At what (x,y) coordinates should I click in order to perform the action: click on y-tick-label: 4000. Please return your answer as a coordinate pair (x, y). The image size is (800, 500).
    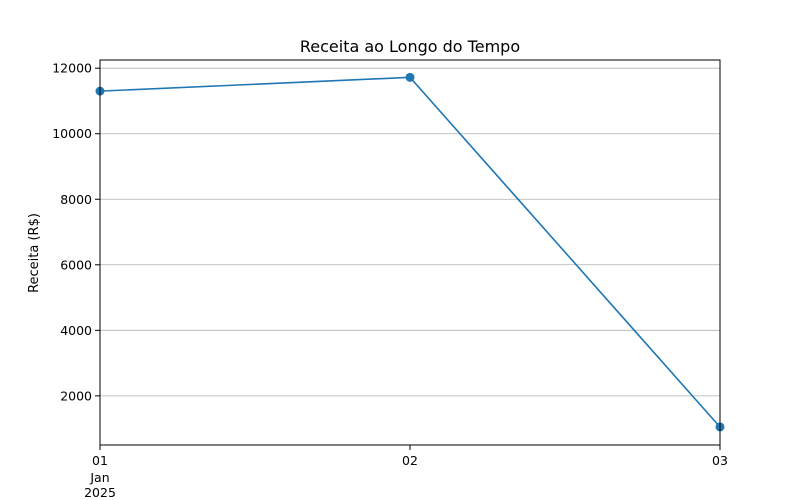
    Looking at the image, I should click on (76, 330).